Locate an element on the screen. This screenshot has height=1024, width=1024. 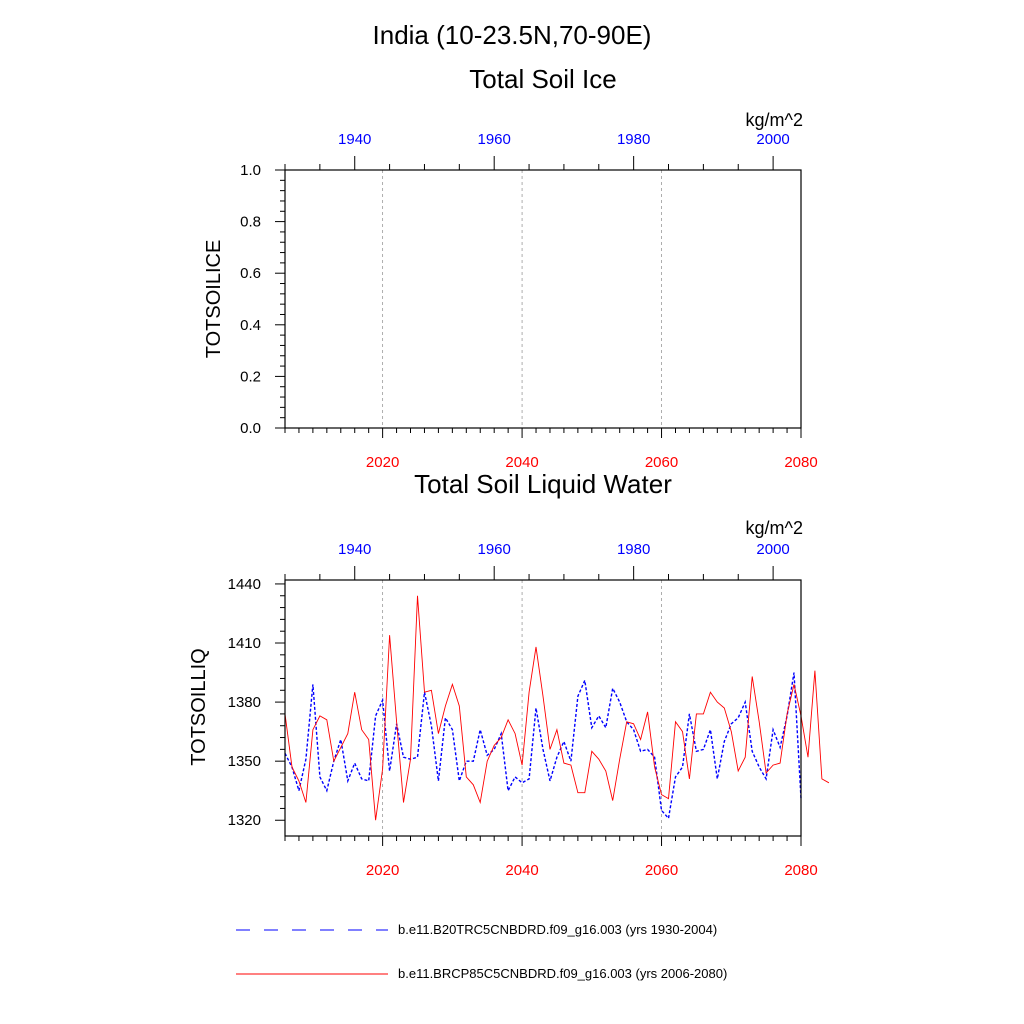
soil-ice-xtick-label-bottom: 2040 is located at coordinates (521, 462).